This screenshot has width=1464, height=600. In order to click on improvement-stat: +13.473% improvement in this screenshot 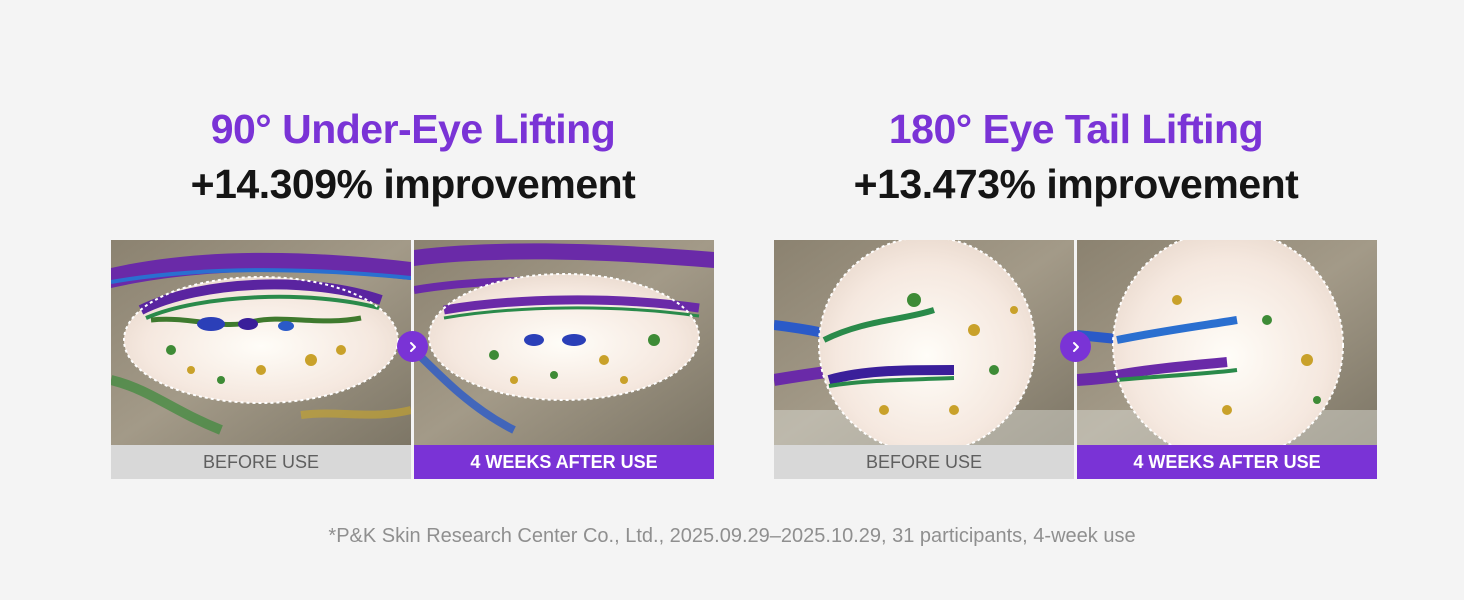, I will do `click(1076, 184)`.